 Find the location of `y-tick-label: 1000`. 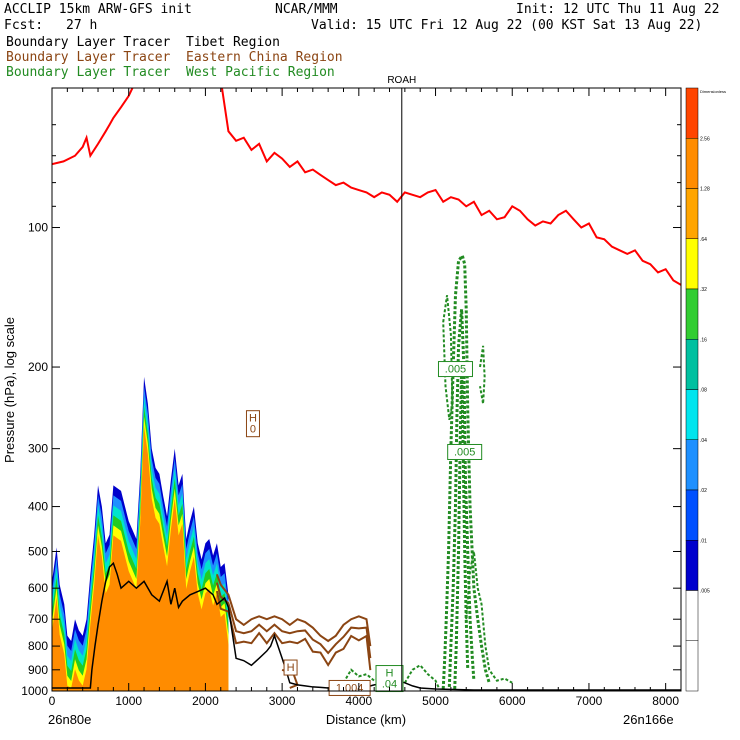

y-tick-label: 1000 is located at coordinates (34, 691).